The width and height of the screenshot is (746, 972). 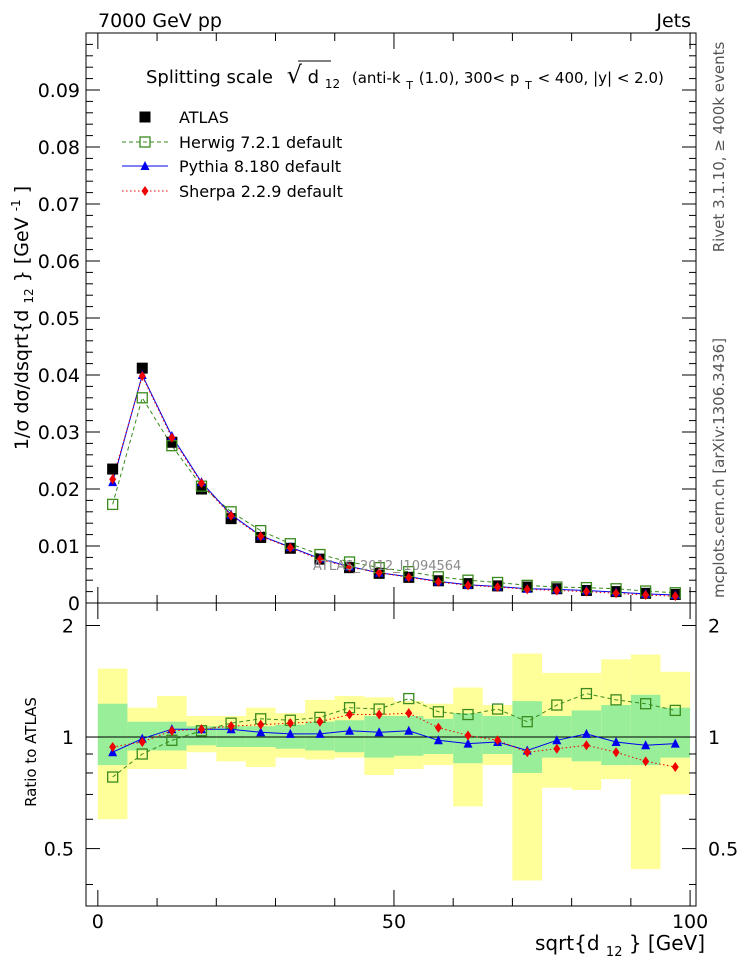 What do you see at coordinates (714, 626) in the screenshot?
I see `ratio-y-tick-label-right: 2` at bounding box center [714, 626].